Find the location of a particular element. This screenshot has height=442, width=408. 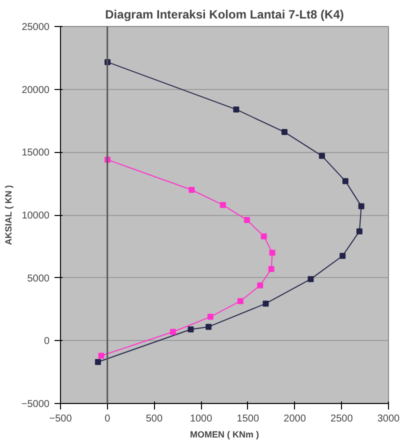

y-tick-label: 10000 is located at coordinates (36, 216).